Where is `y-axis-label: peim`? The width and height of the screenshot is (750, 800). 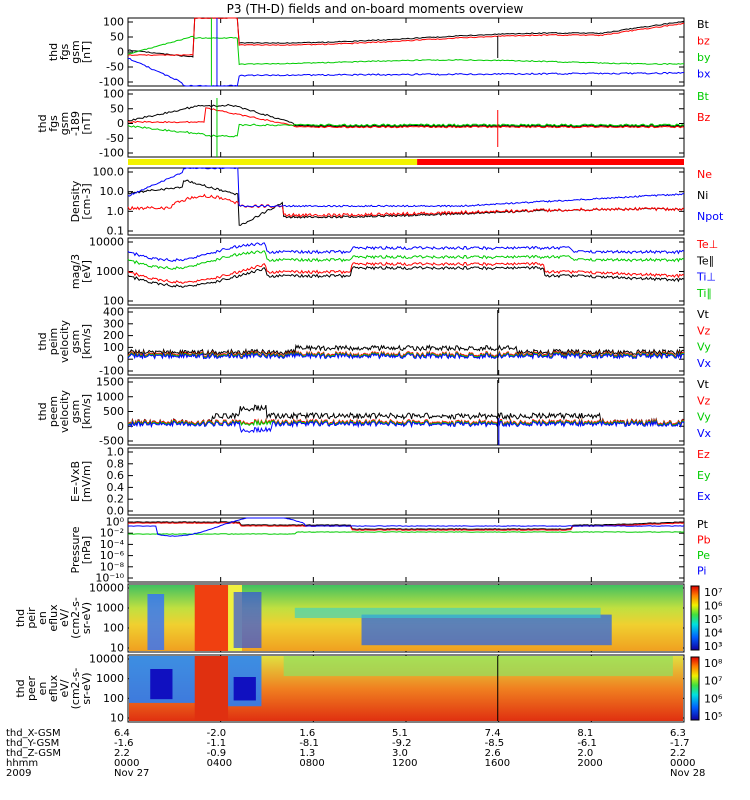
y-axis-label: peim is located at coordinates (53, 342).